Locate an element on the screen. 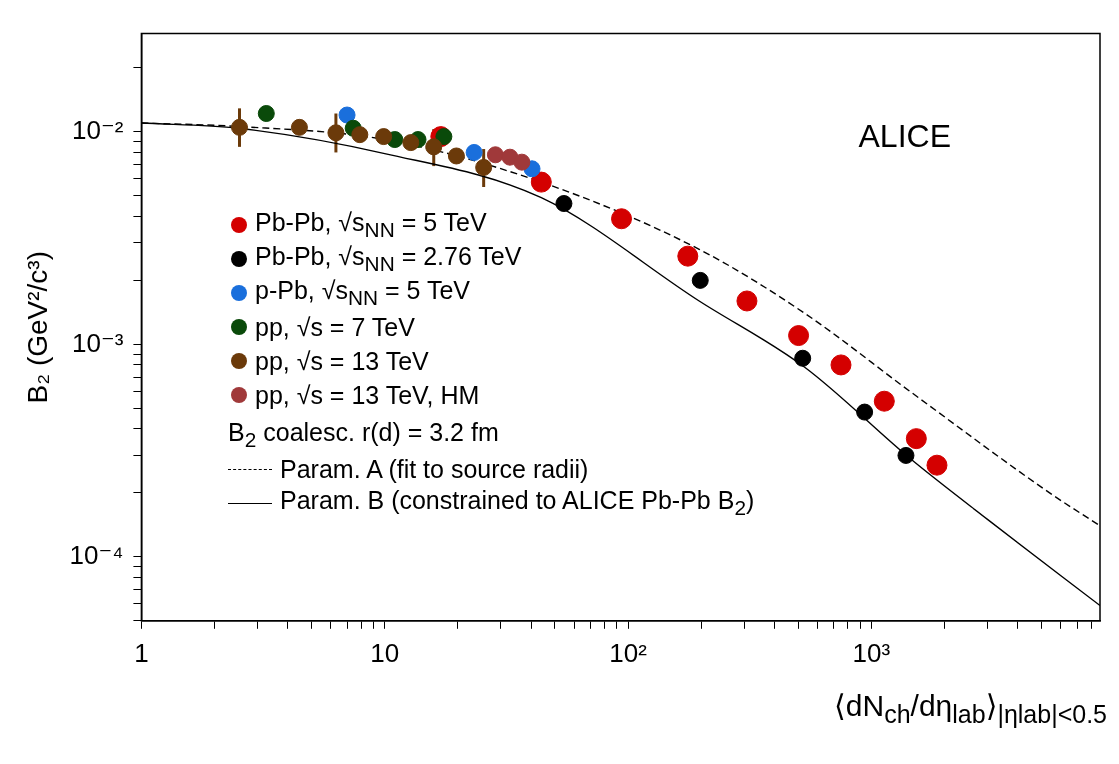  x-tick-label: 10² is located at coordinates (628, 652).